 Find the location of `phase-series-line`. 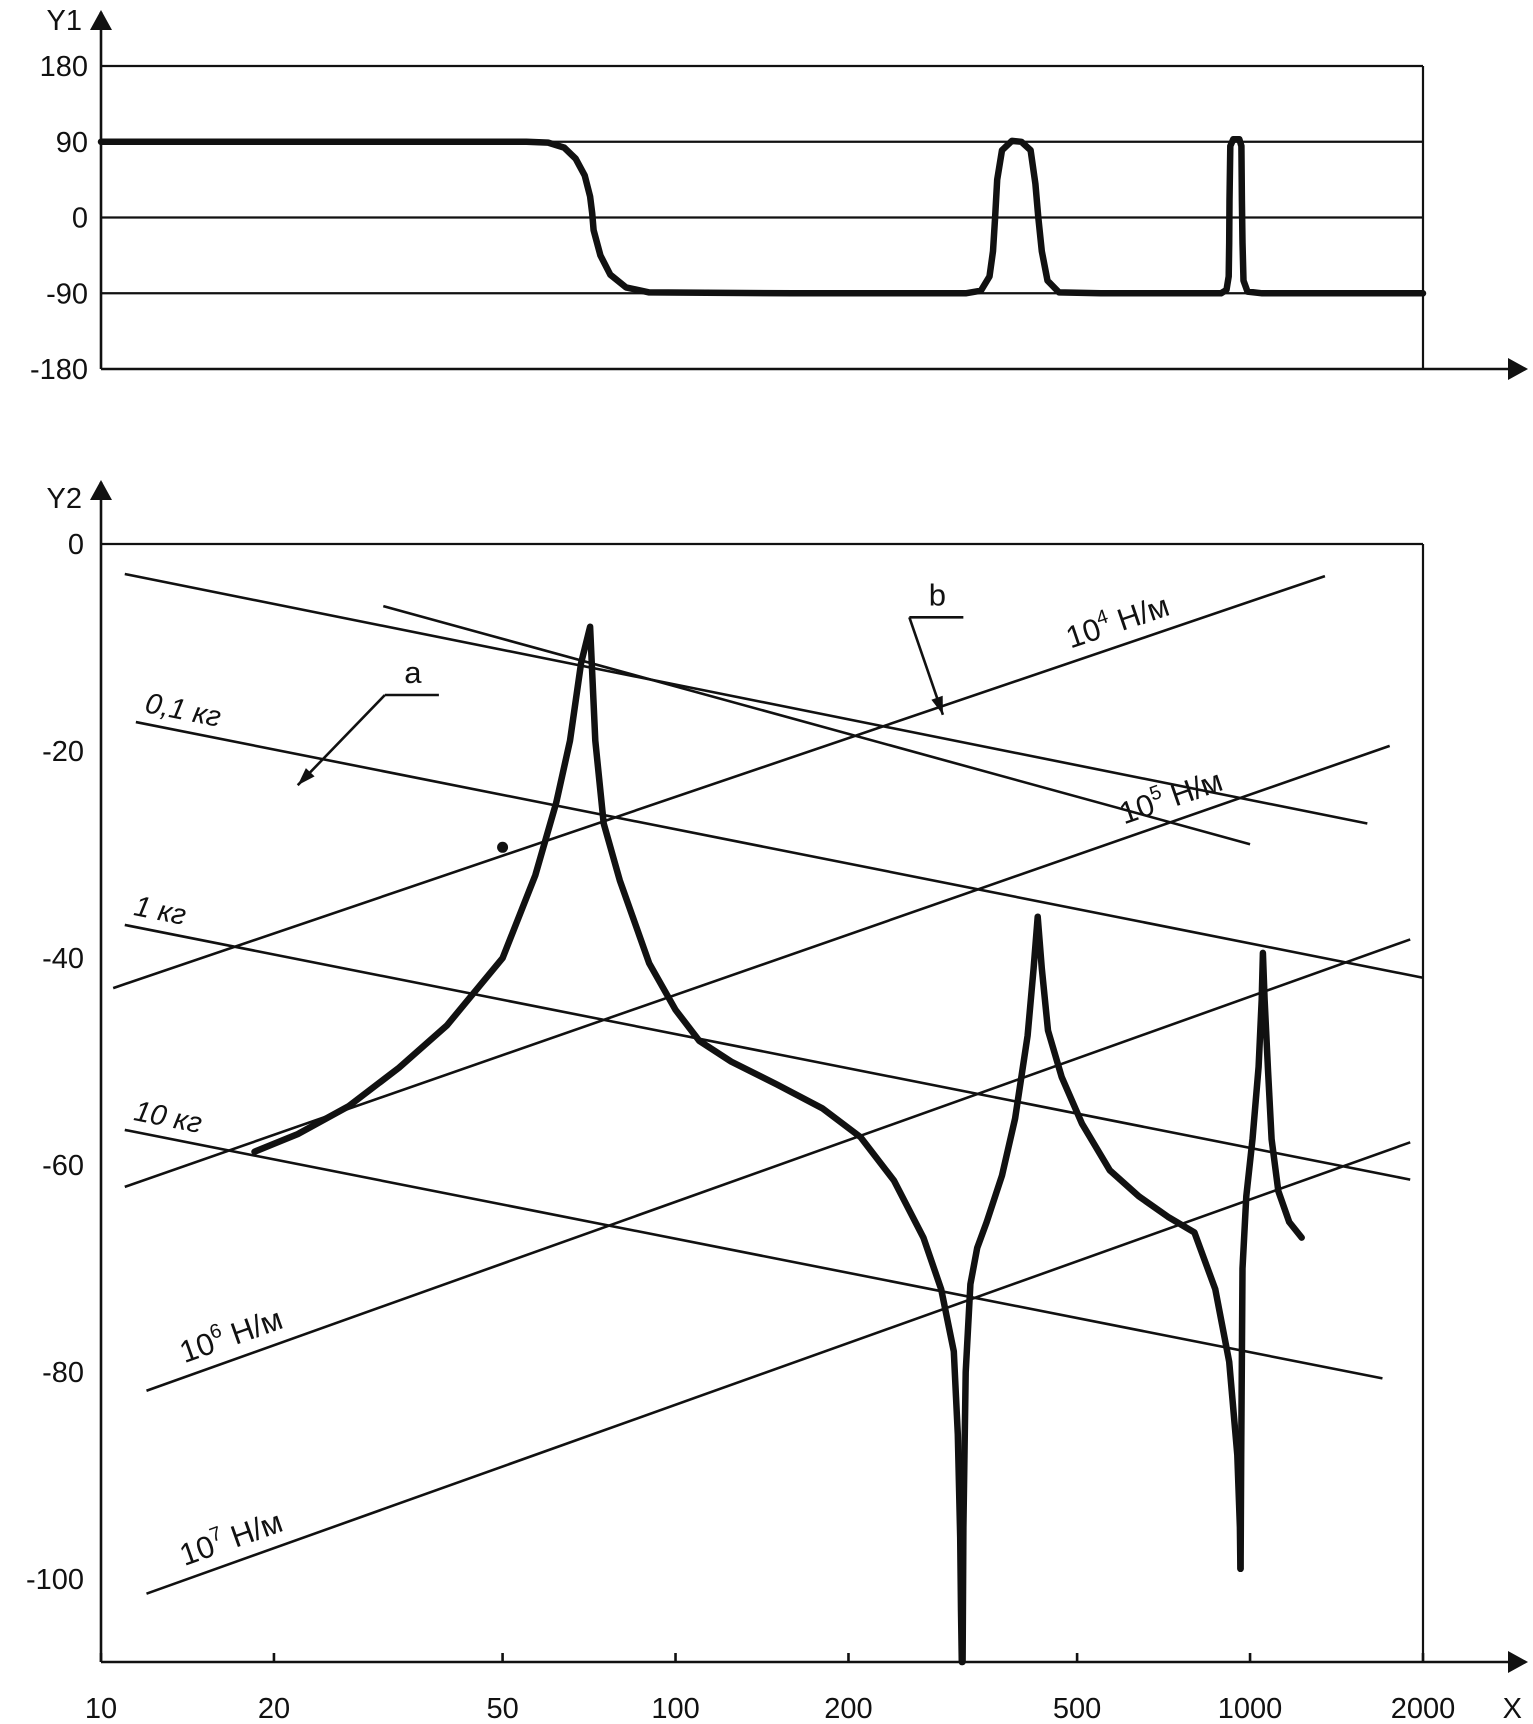

phase-series-line is located at coordinates (762, 216).